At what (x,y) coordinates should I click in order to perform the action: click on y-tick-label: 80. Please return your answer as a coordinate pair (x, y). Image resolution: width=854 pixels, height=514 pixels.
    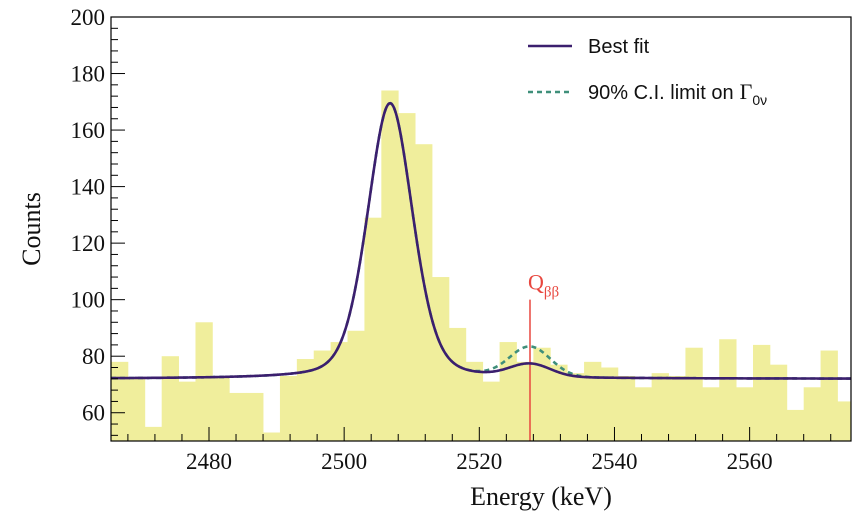
    Looking at the image, I should click on (93, 356).